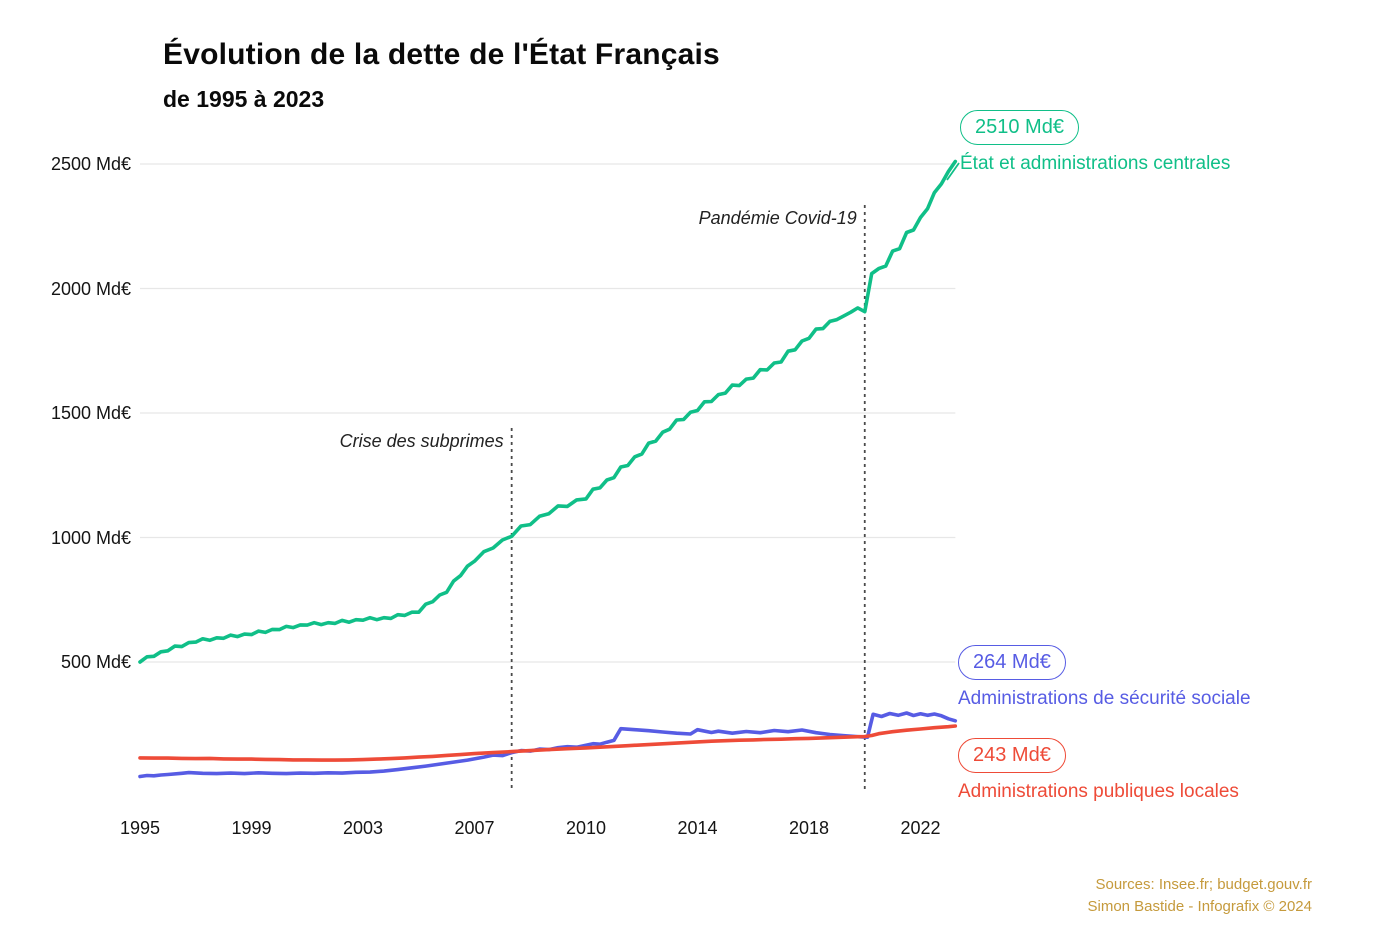 The height and width of the screenshot is (940, 1400). Describe the element at coordinates (90, 537) in the screenshot. I see `y-axis-tick-label: 1000 Md€` at that location.